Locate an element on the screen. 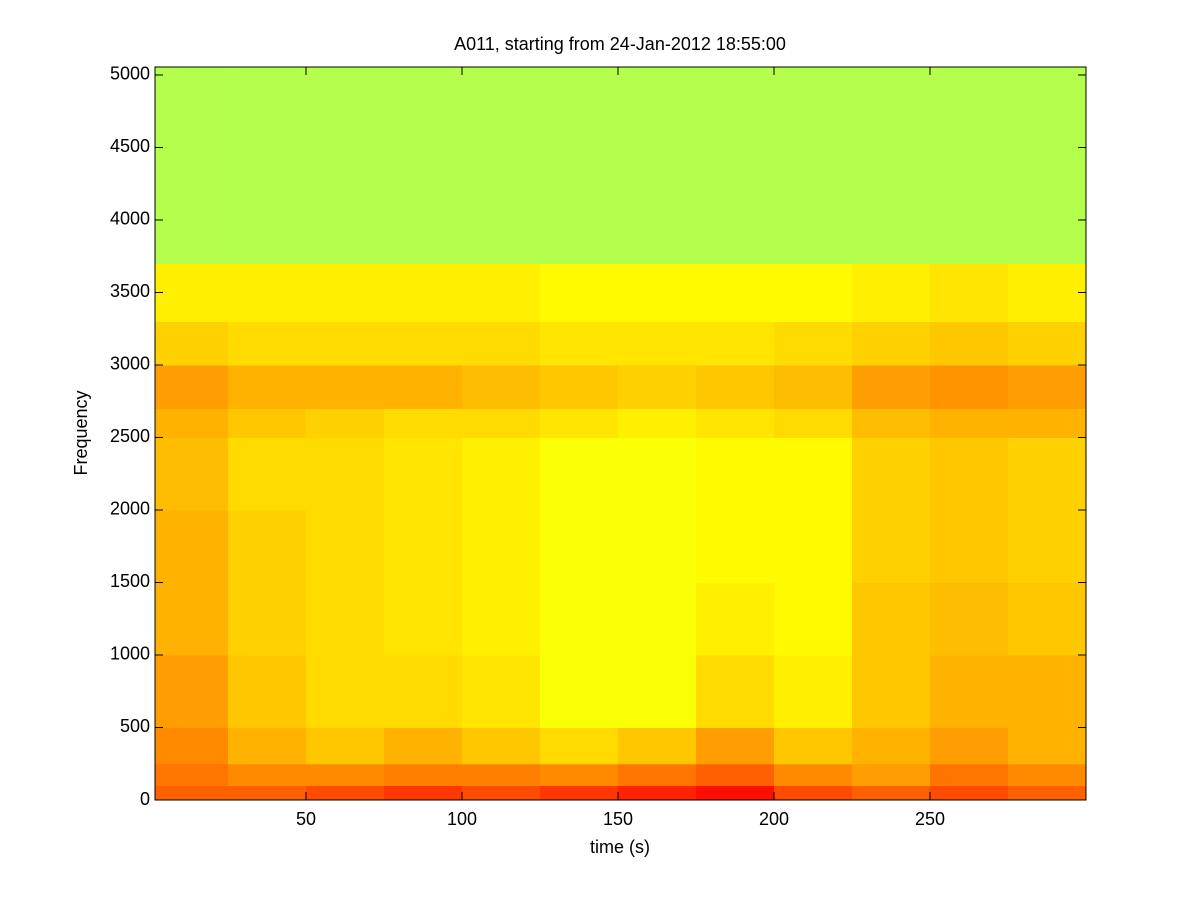 Image resolution: width=1200 pixels, height=900 pixels. y-tick-label: 500 is located at coordinates (135, 726).